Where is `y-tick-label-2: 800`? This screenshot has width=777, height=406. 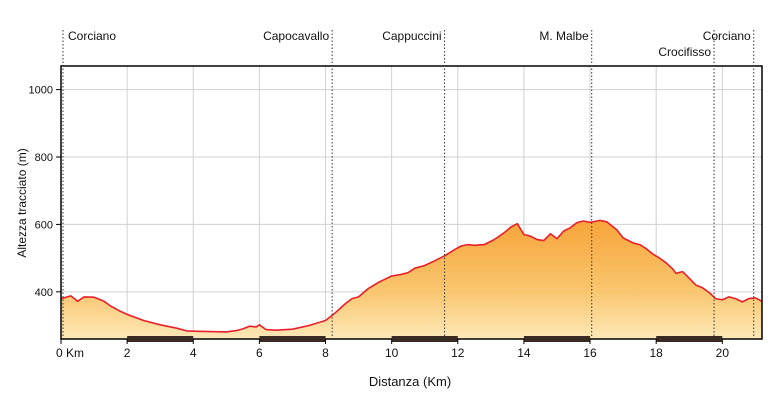 y-tick-label-2: 800 is located at coordinates (44, 158).